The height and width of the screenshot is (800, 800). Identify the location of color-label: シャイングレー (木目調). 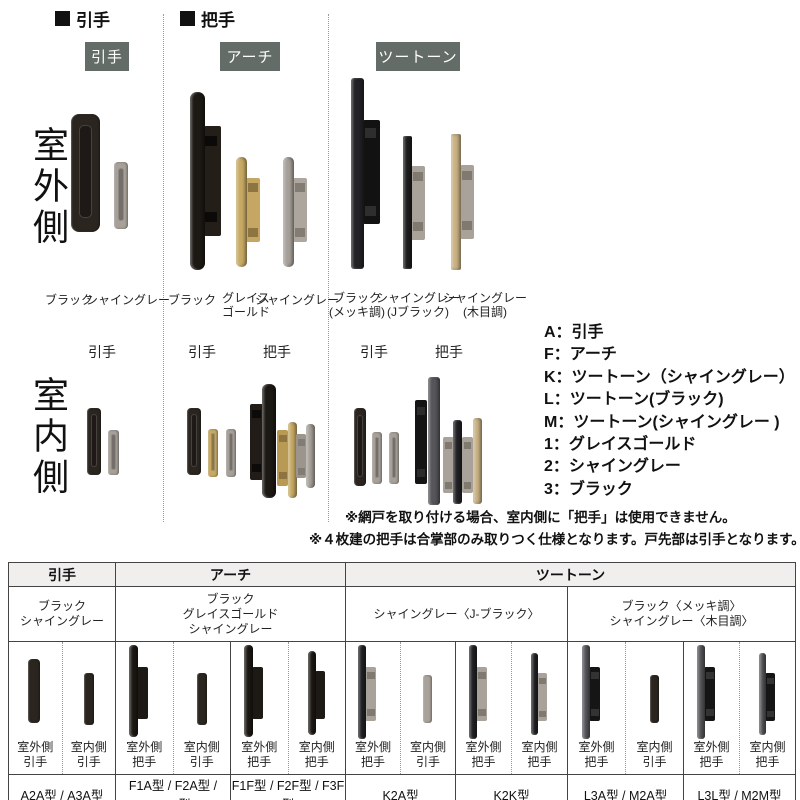
(485, 305).